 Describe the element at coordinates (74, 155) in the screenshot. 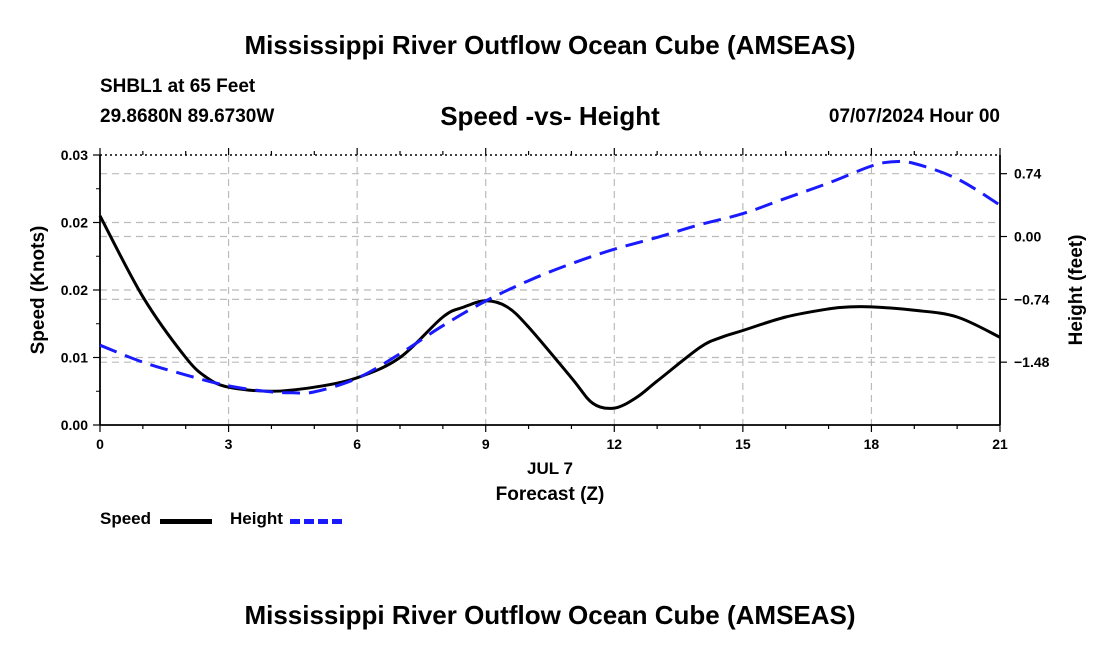

I see `y-left-tick-label: 0.03` at that location.